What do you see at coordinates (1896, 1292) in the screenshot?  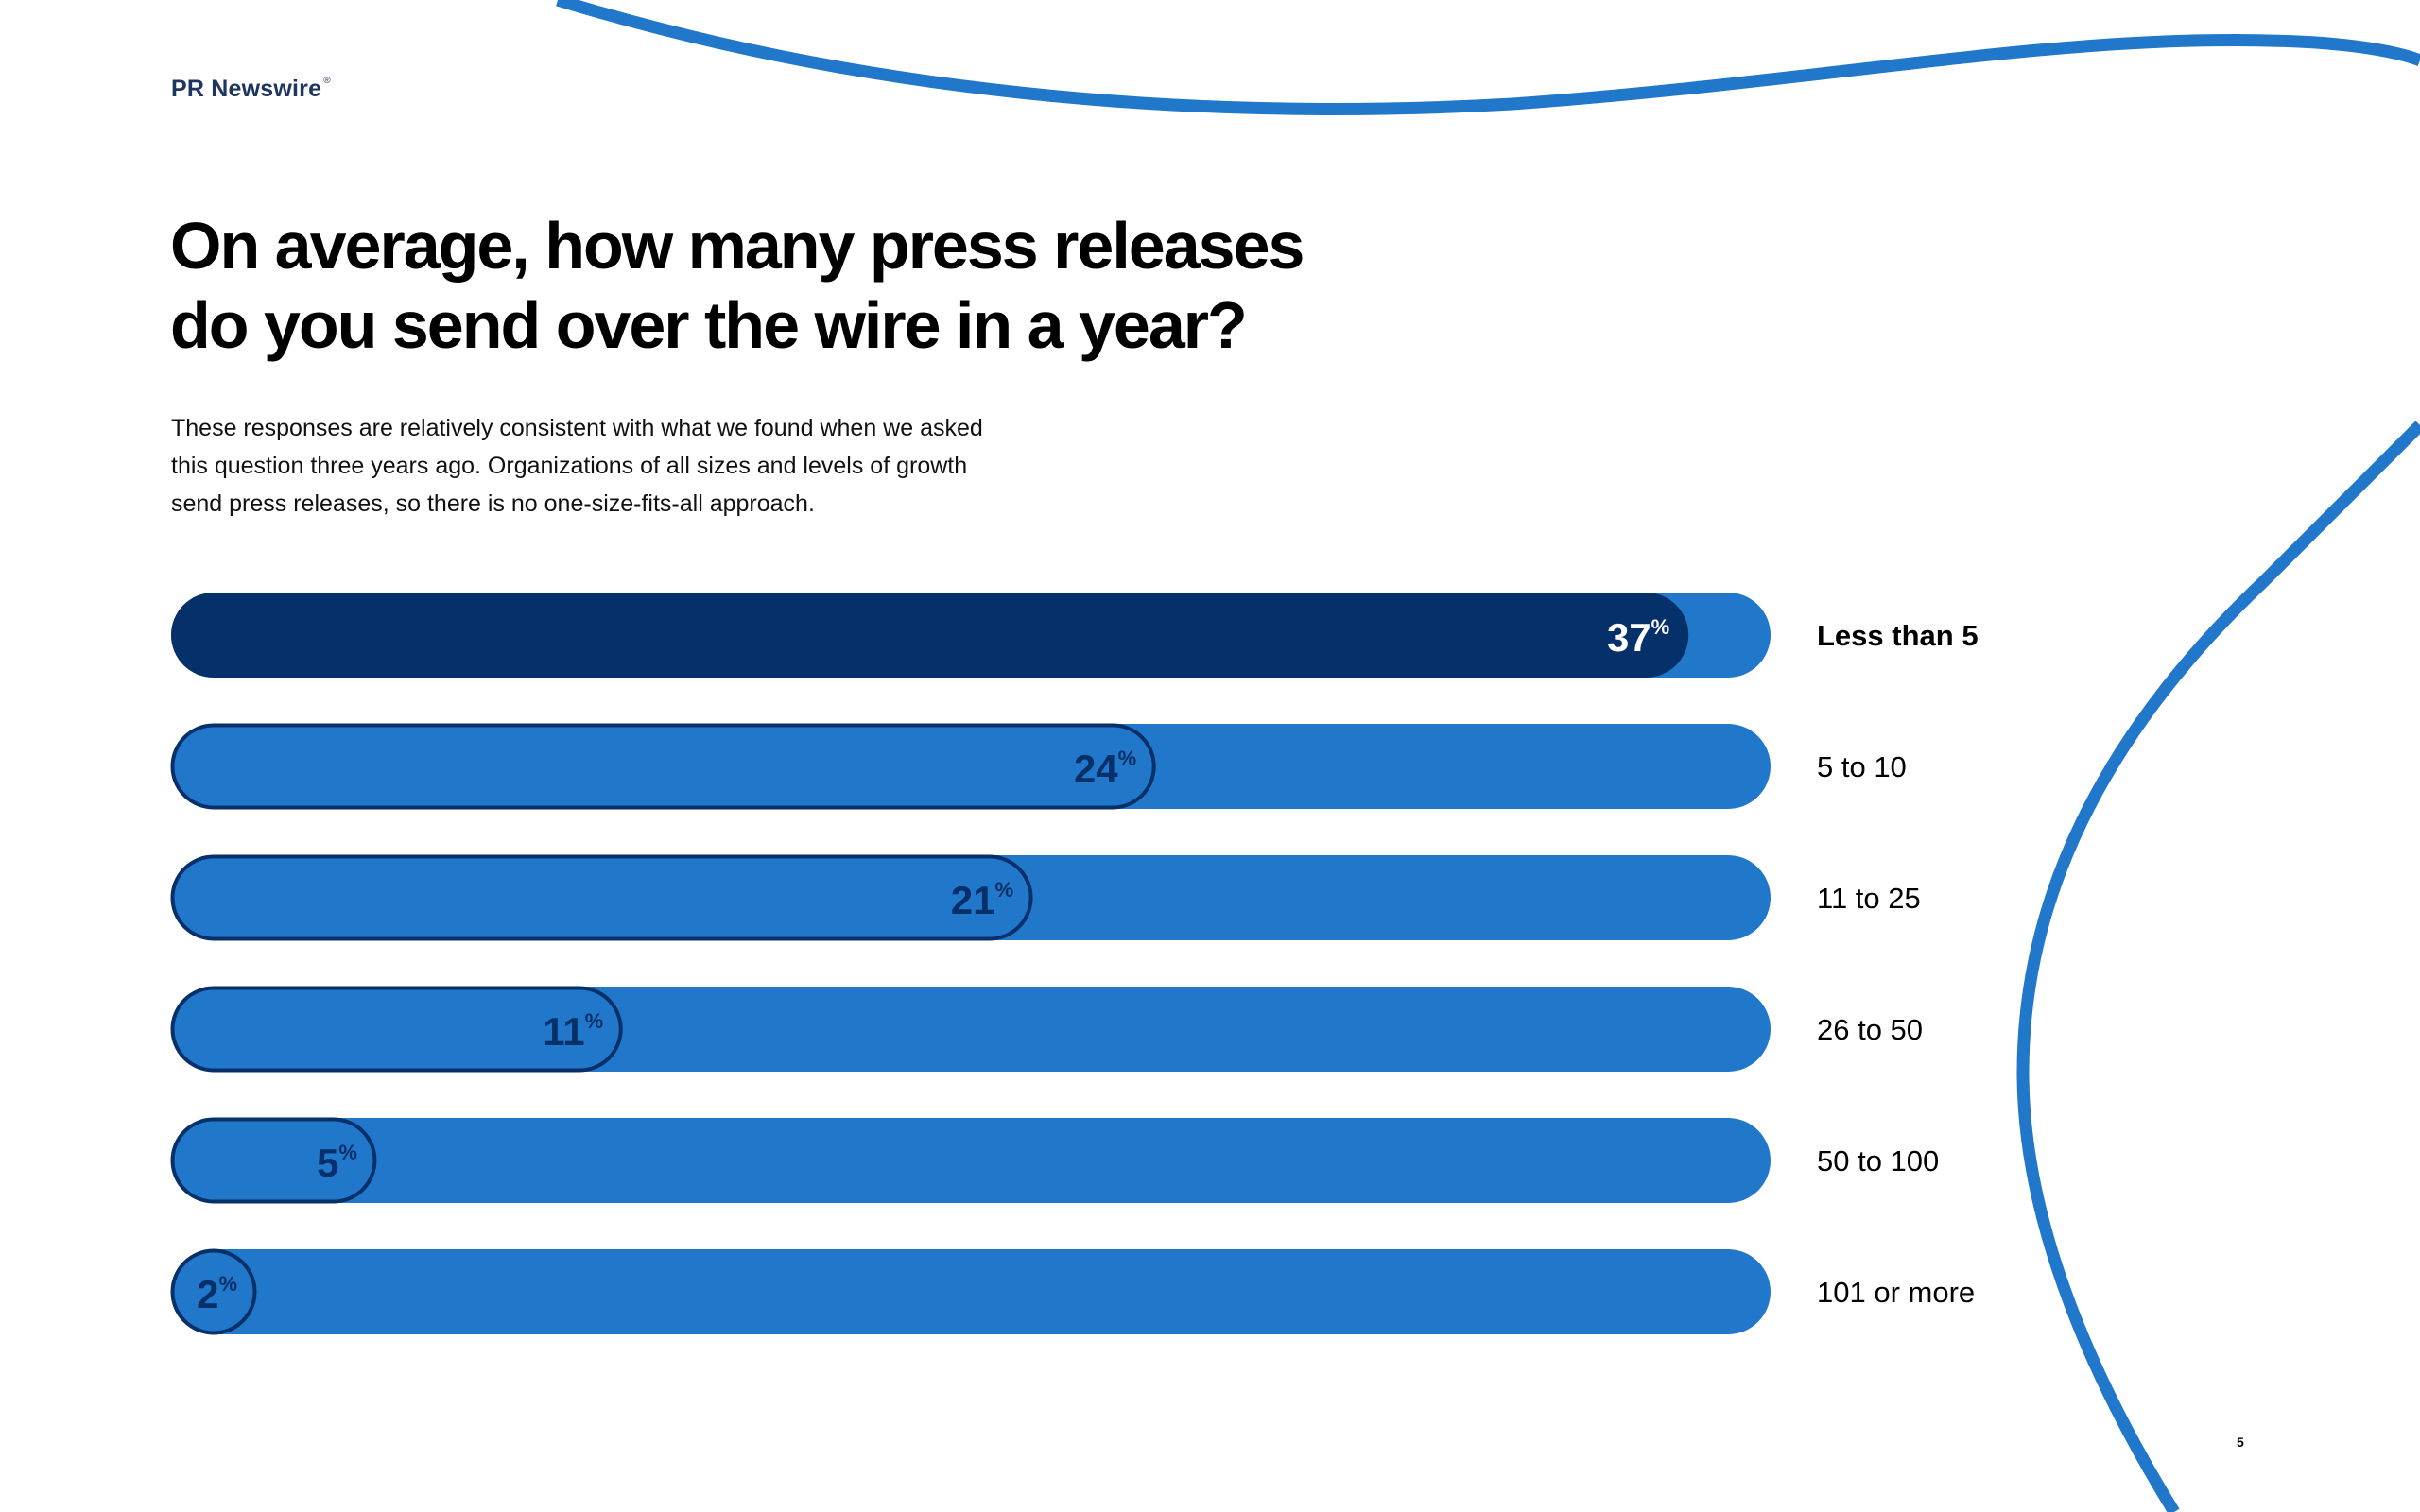 I see `category-label: 101 or more` at bounding box center [1896, 1292].